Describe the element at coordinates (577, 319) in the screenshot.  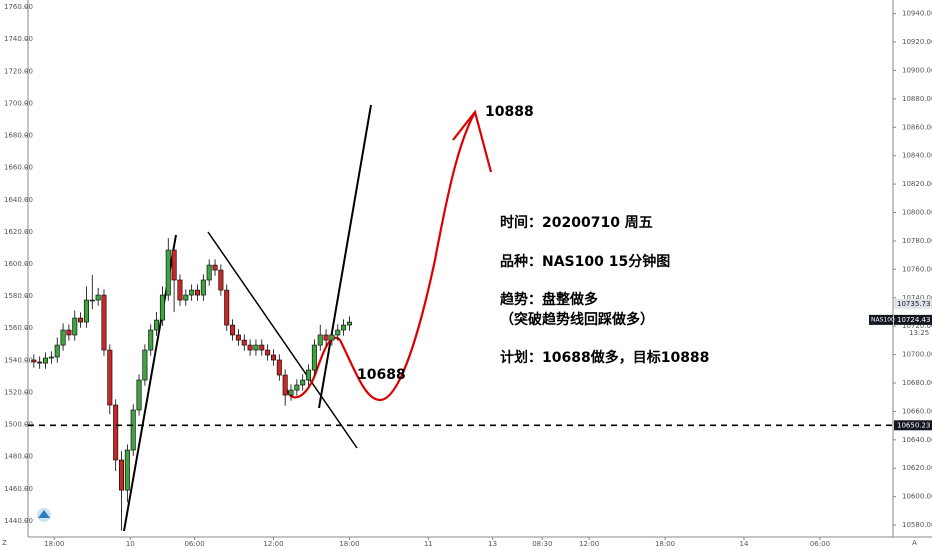
I see `note: （突破趋势线回踩做多）` at that location.